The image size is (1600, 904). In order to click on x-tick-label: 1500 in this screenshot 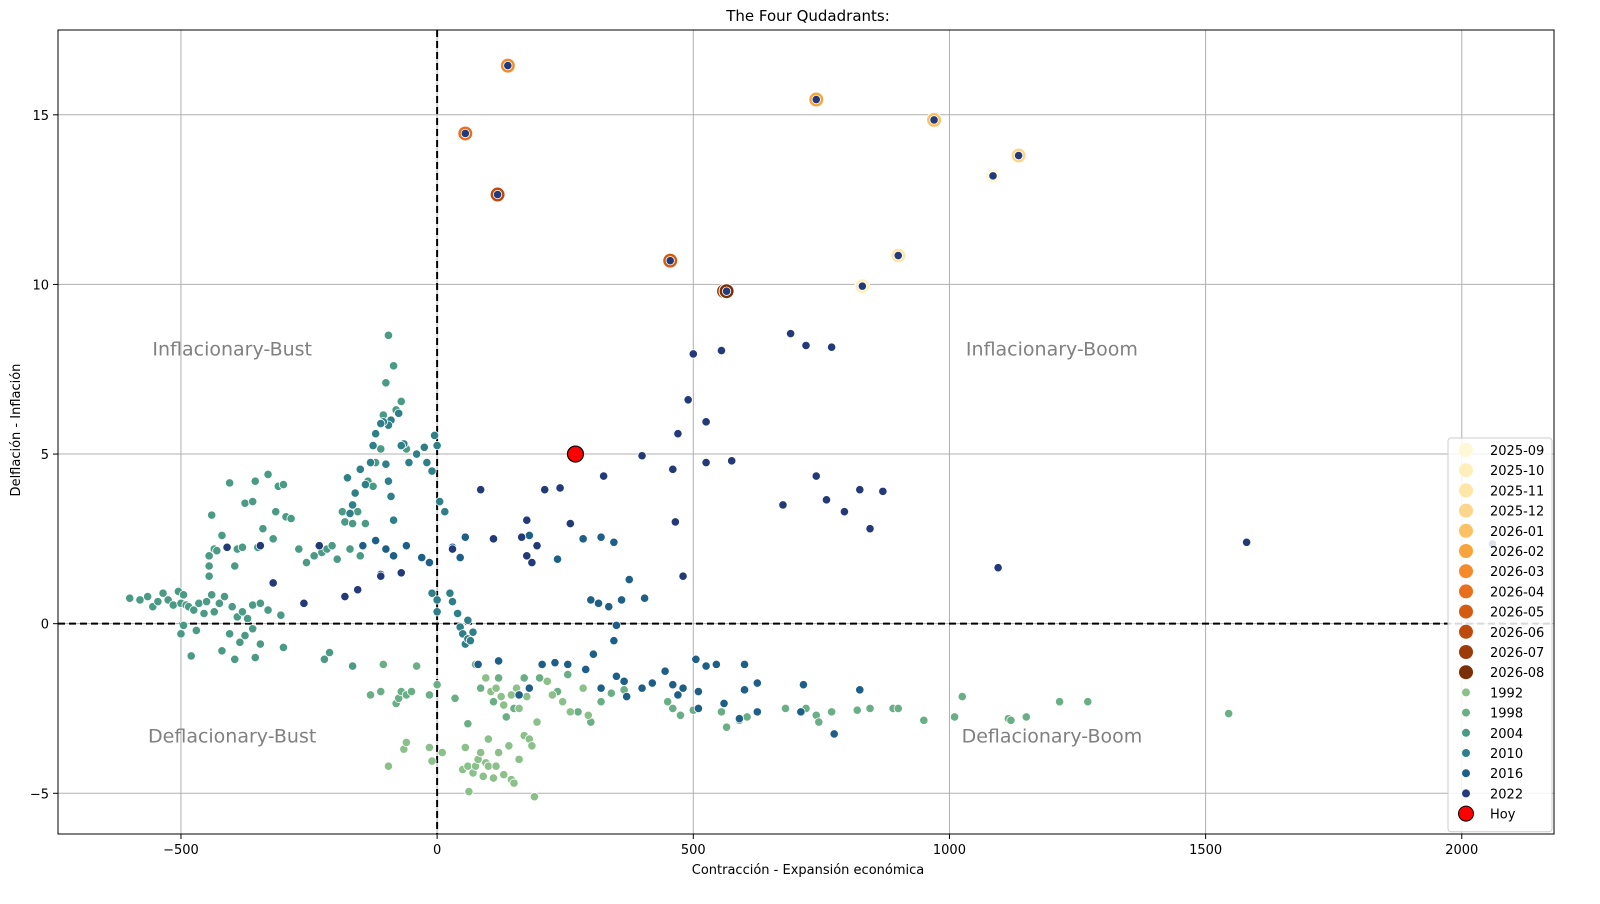, I will do `click(1205, 850)`.